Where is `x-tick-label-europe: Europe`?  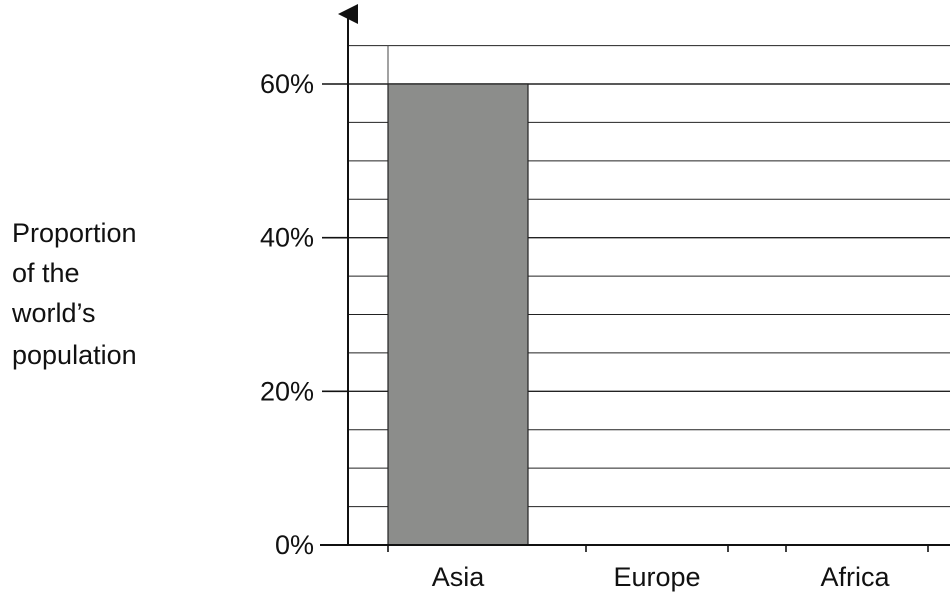
x-tick-label-europe: Europe is located at coordinates (656, 577).